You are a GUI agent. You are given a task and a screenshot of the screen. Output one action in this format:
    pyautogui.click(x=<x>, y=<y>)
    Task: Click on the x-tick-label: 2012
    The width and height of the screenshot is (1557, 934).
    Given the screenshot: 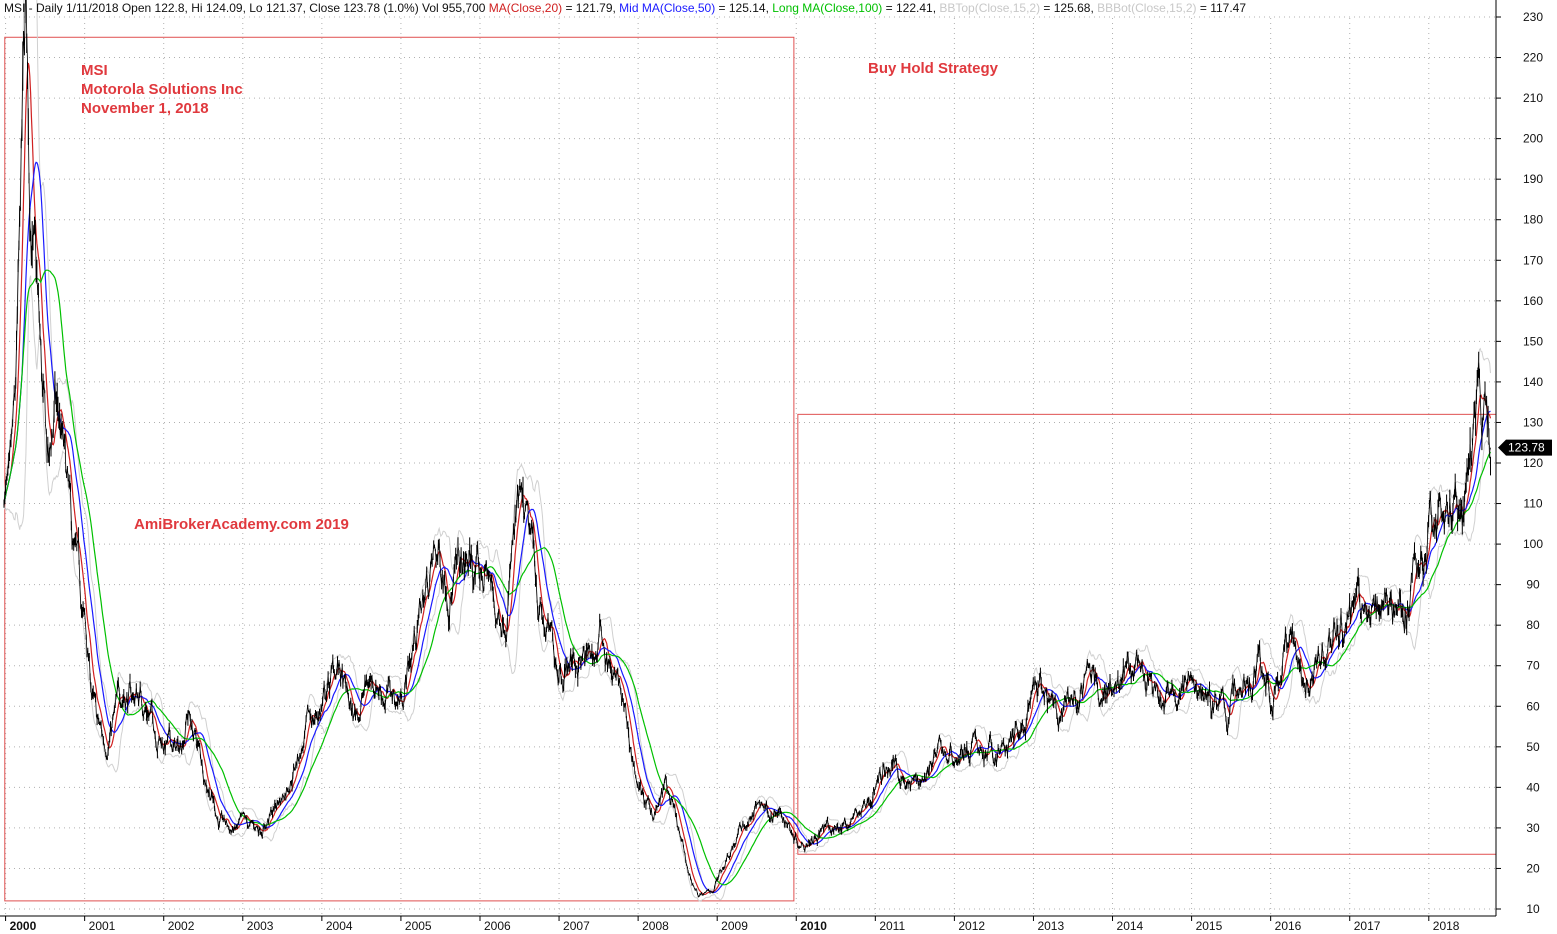 What is the action you would take?
    pyautogui.click(x=971, y=926)
    